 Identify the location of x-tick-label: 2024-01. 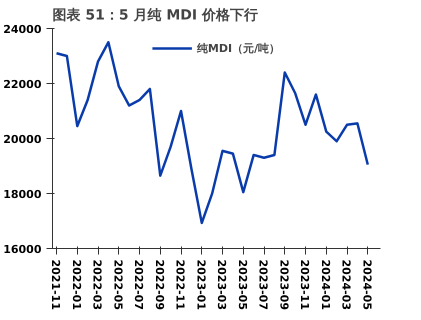
(325, 285).